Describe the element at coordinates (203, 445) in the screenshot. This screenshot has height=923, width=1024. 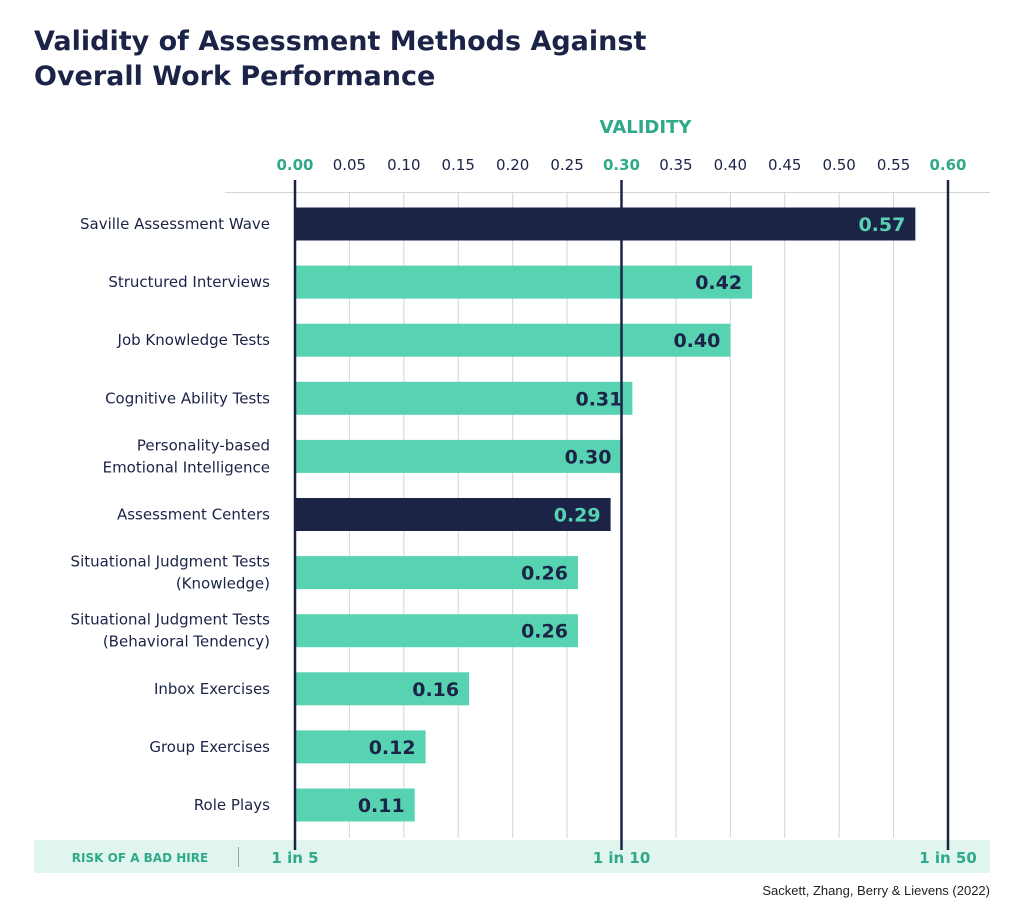
I see `category-label: Personality-based` at that location.